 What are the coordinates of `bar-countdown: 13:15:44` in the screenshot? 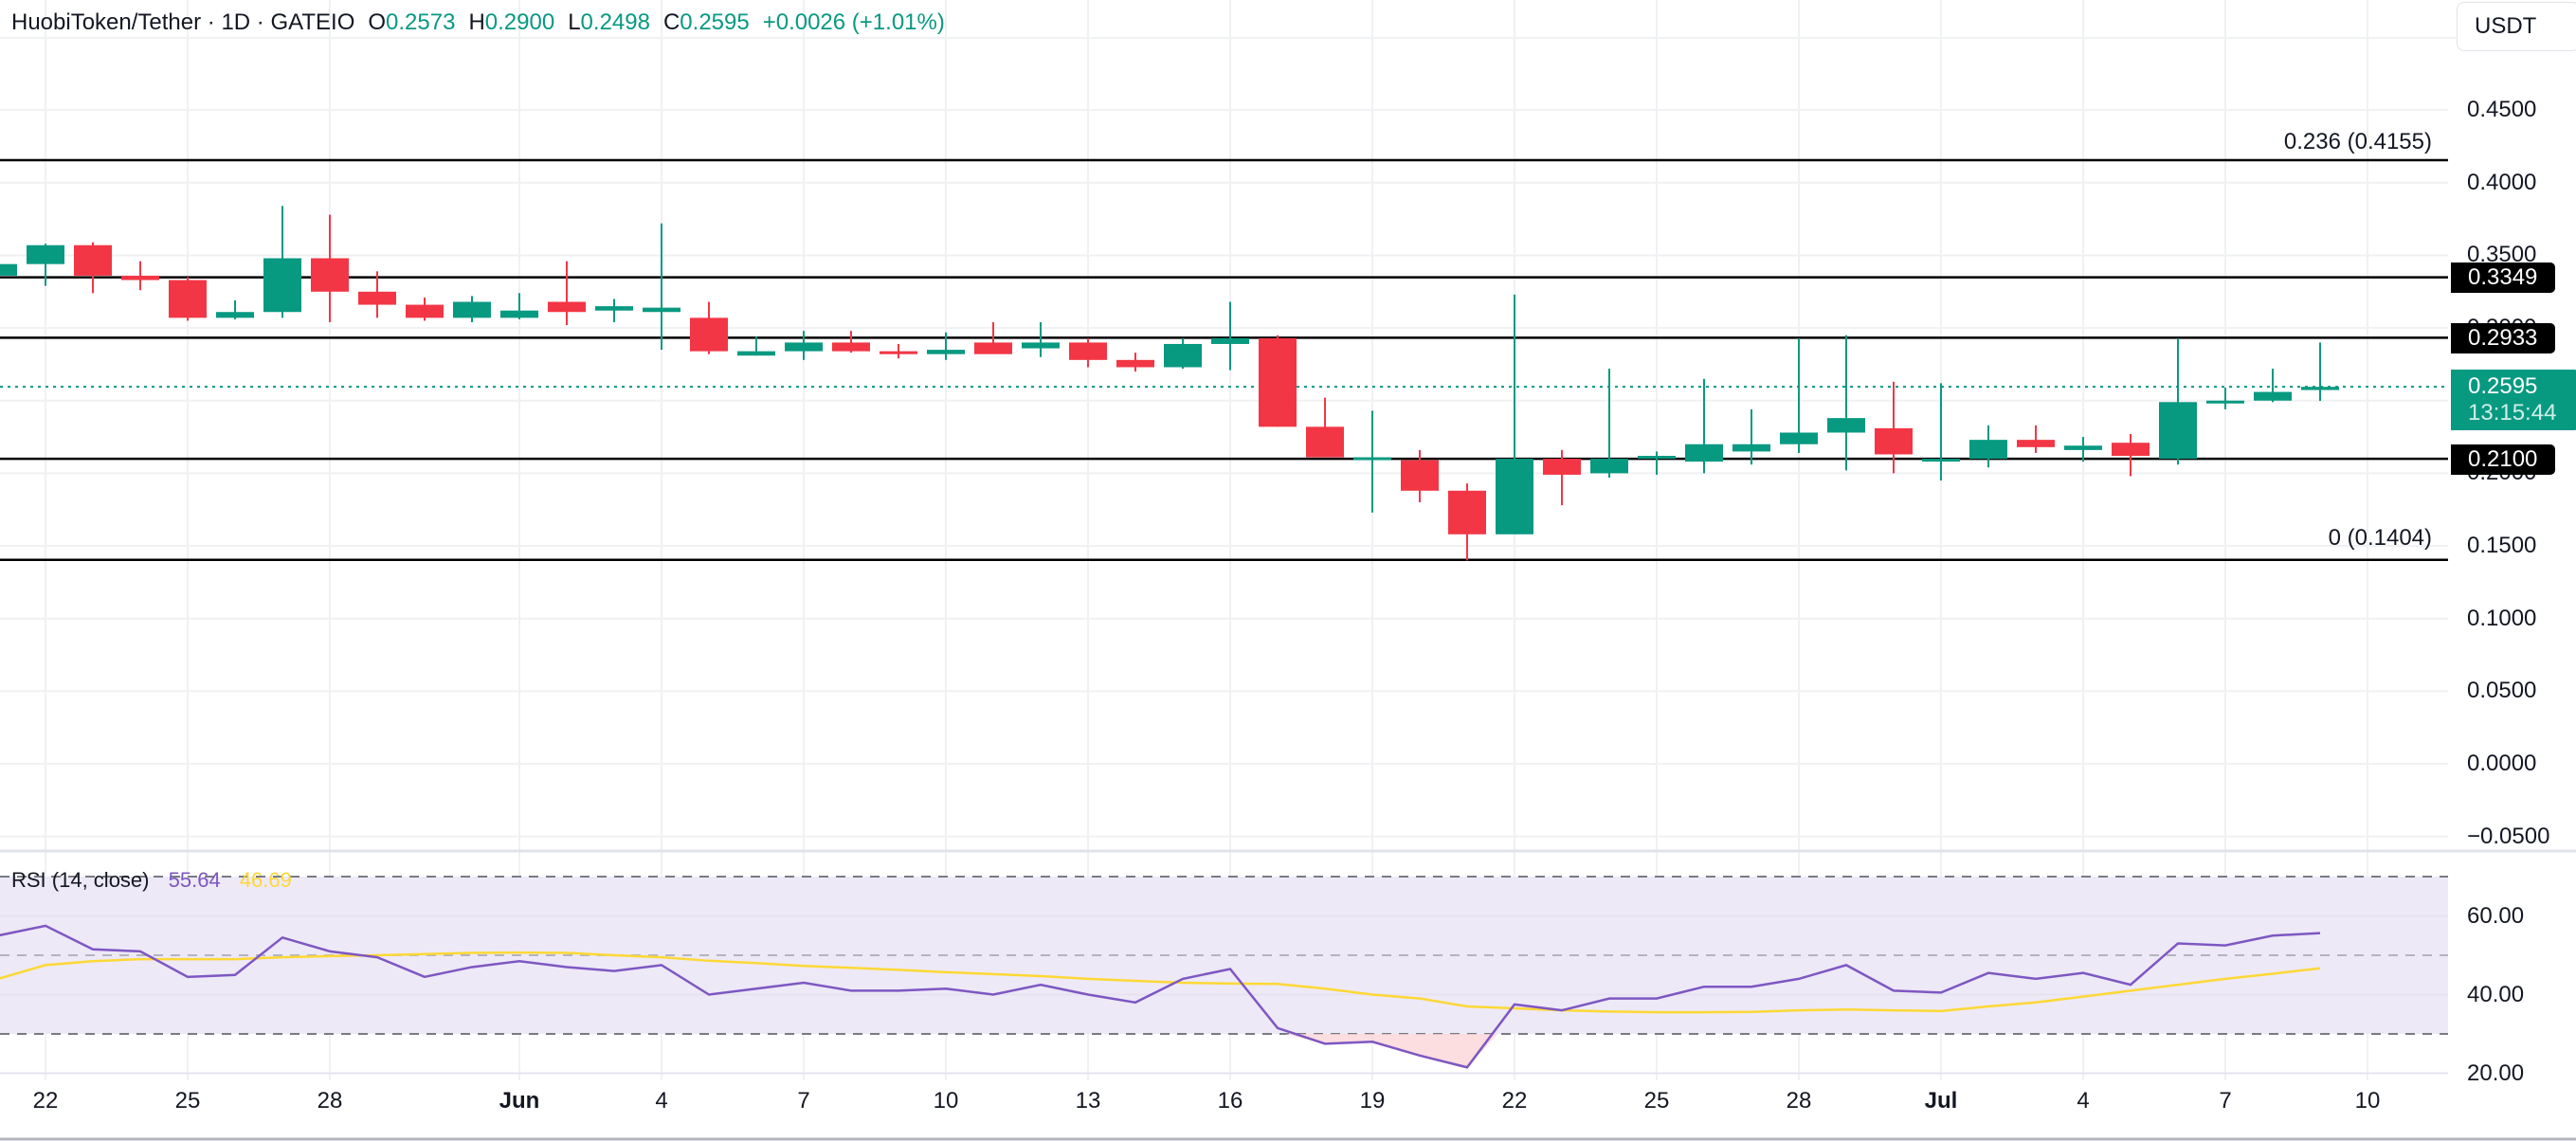 It's located at (2512, 413).